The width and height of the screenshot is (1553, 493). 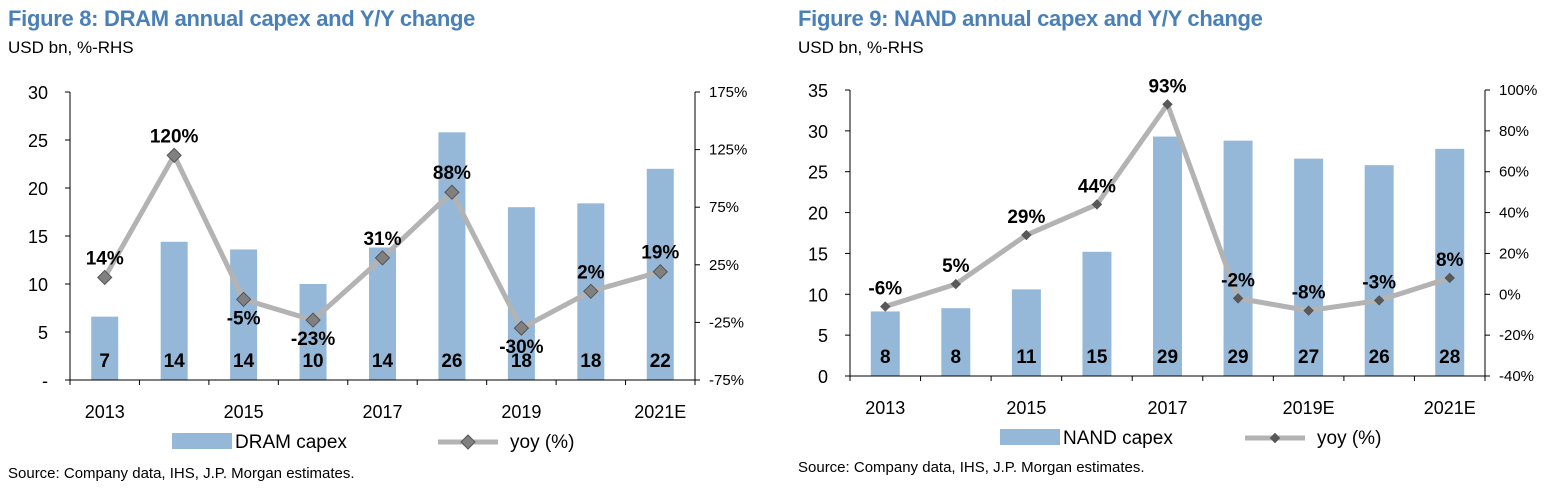 What do you see at coordinates (660, 253) in the screenshot?
I see `yoy-value-label: 19%` at bounding box center [660, 253].